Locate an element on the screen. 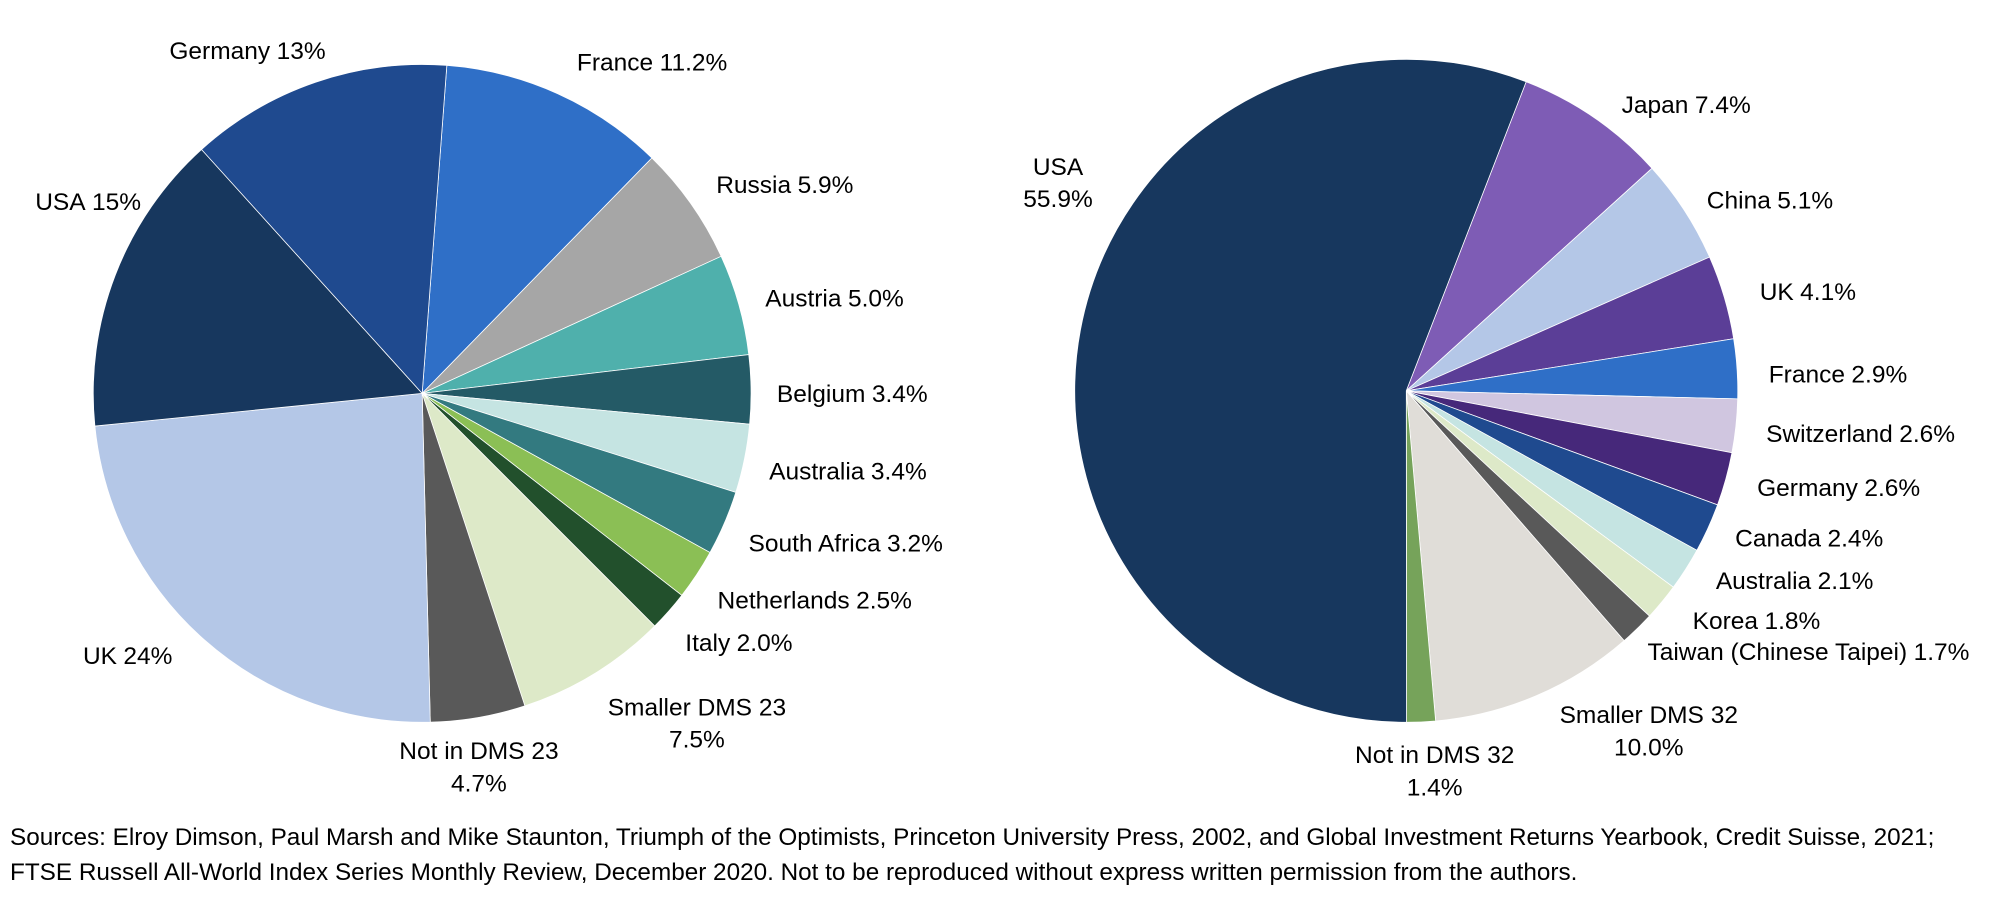  slice-category: Russia is located at coordinates (753, 185).